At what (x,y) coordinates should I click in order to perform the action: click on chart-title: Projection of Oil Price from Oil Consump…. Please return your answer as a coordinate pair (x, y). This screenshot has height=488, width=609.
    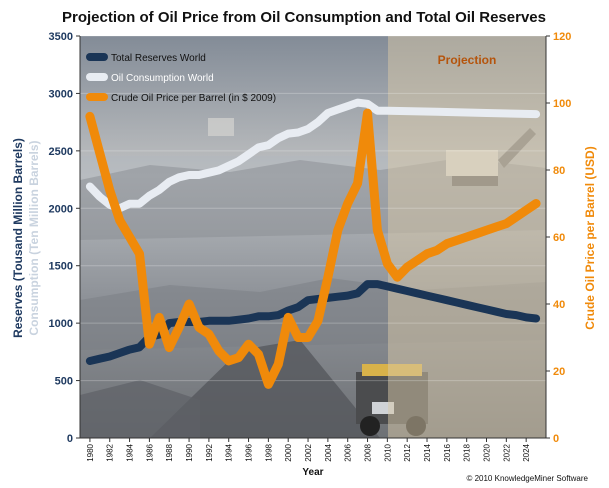
    Looking at the image, I should click on (304, 17).